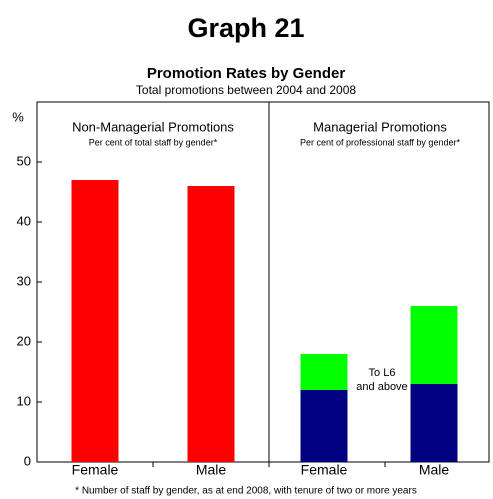 This screenshot has height=499, width=493. I want to click on panel-subtitle: Per cent of total staff by gender*, so click(153, 142).